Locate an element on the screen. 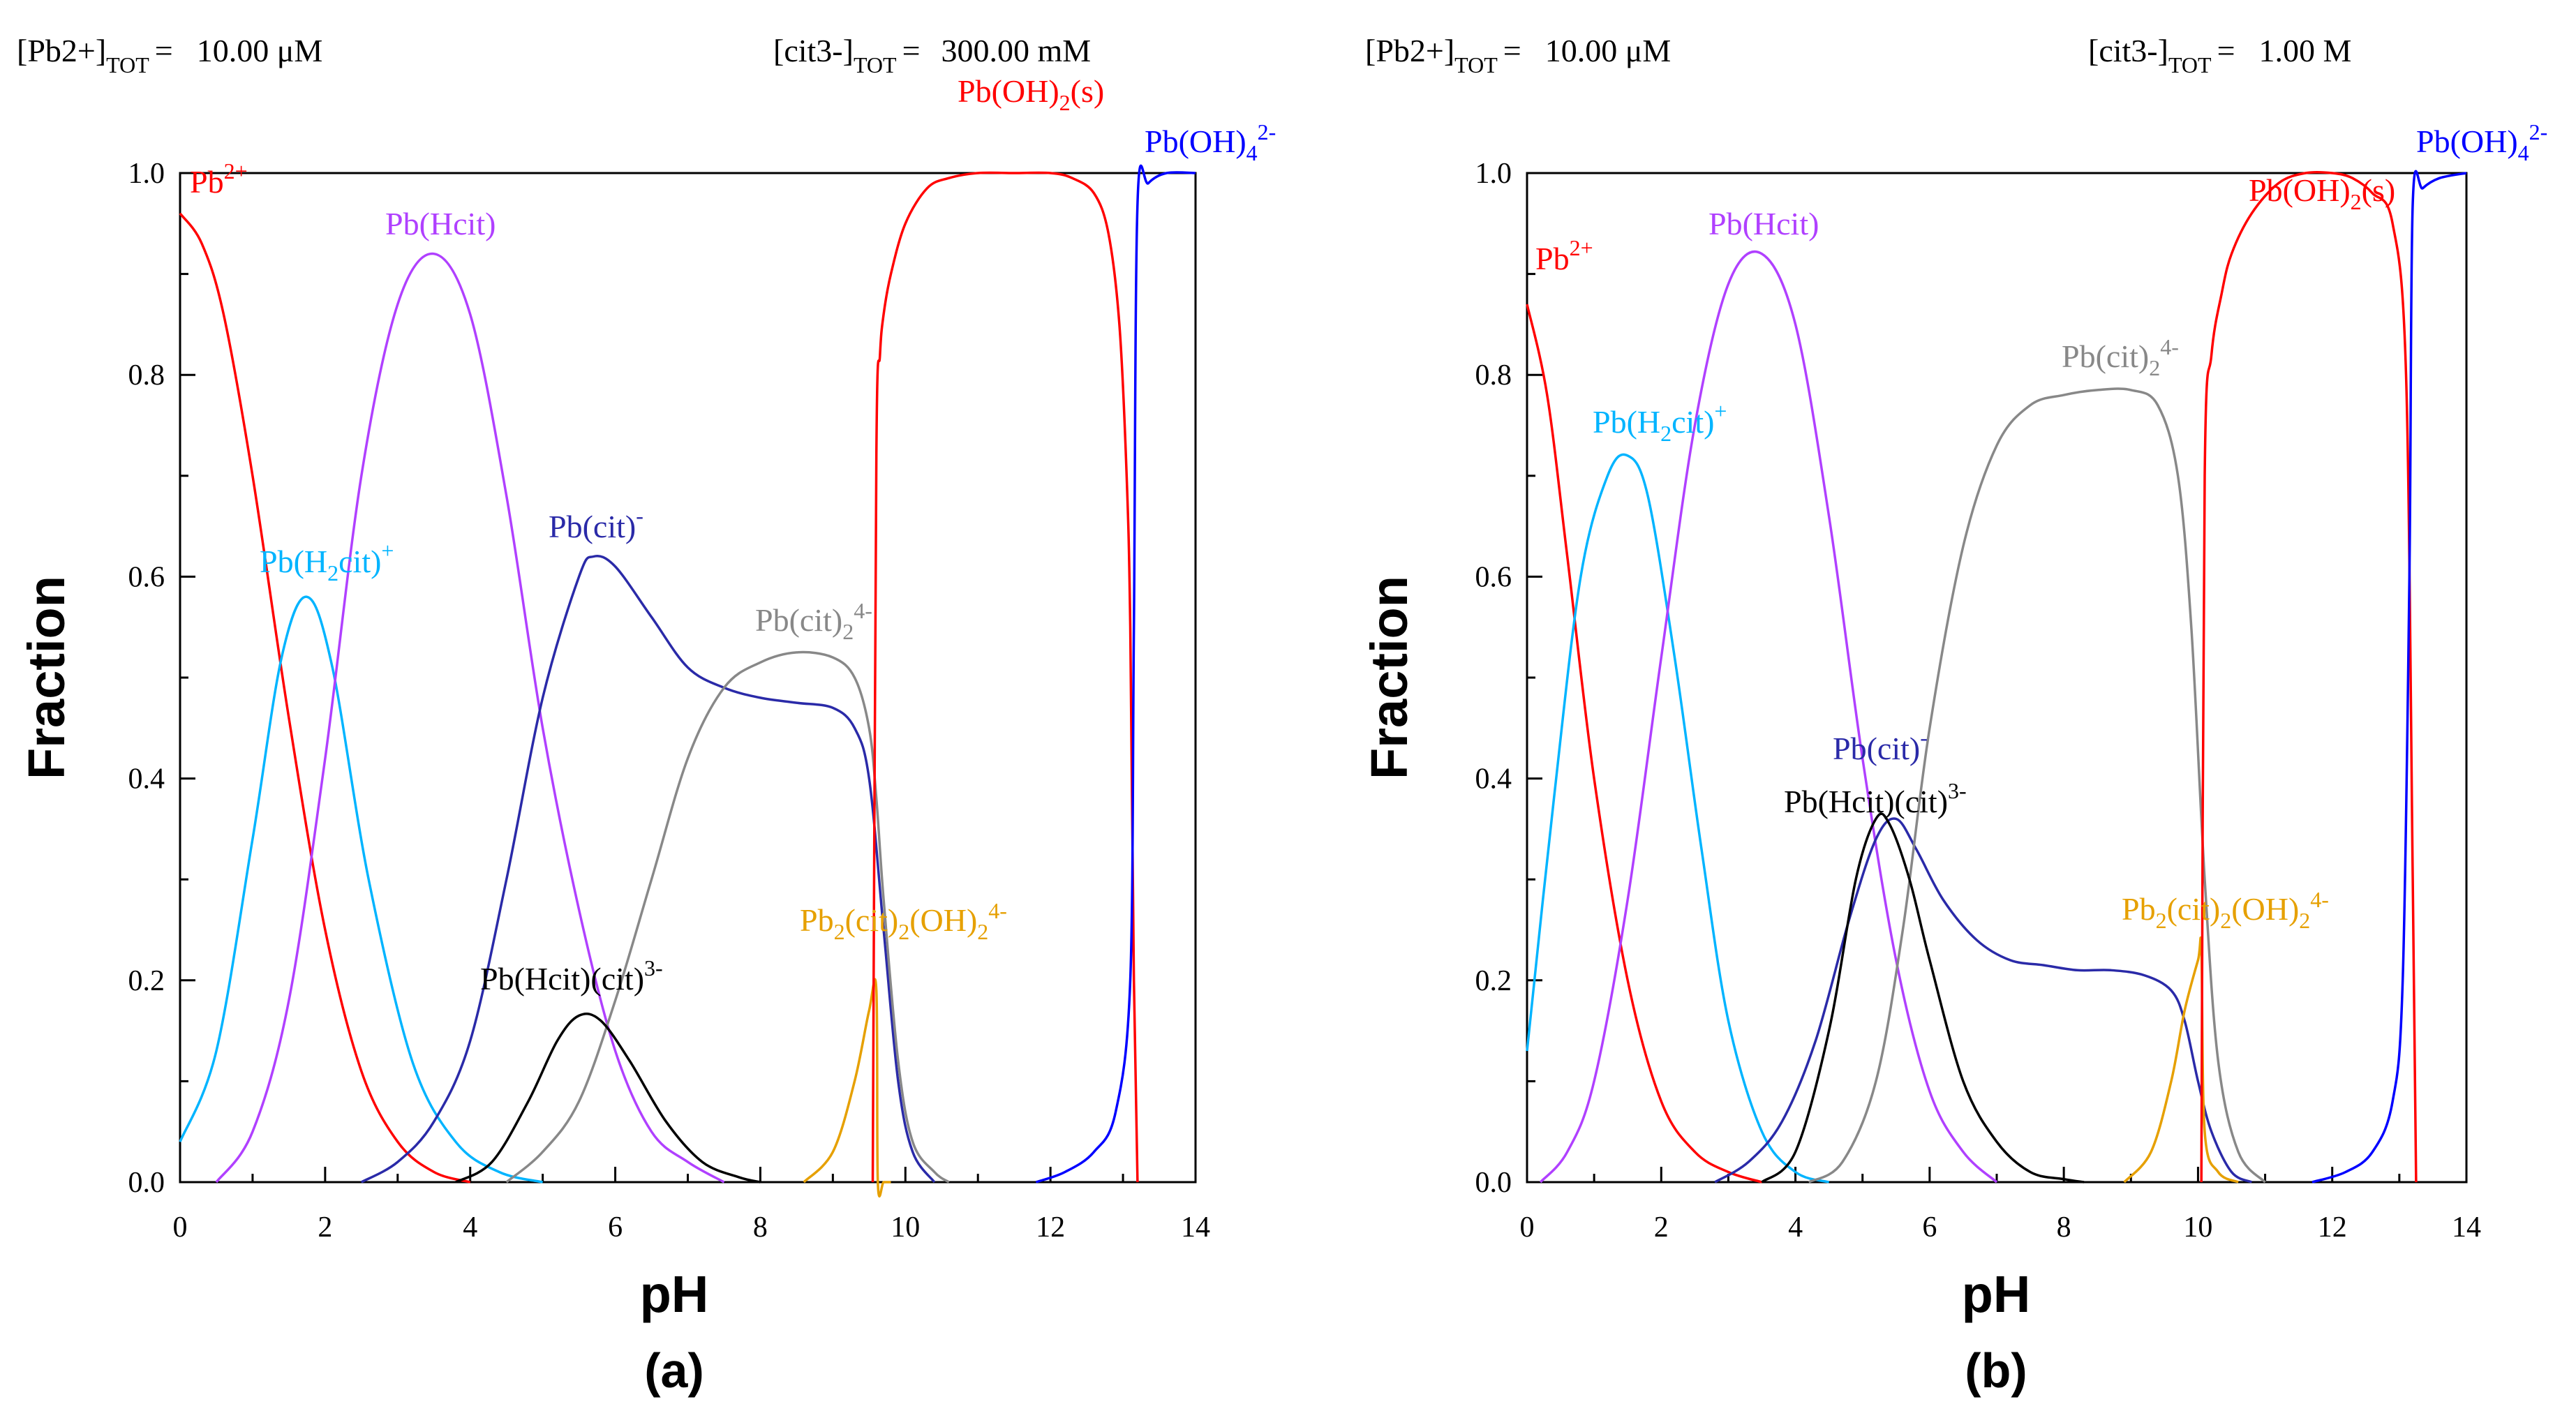 The image size is (2576, 1418). panel-b-cit-total: [cit3-]3-TOT=1.00 M is located at coordinates (2220, 55).